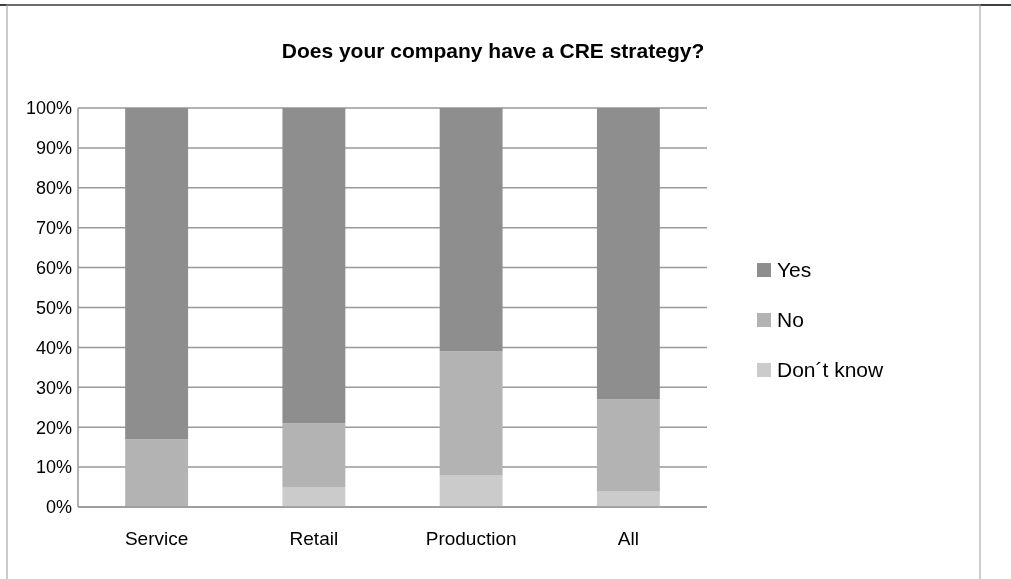 This screenshot has width=1011, height=579. I want to click on y-tick-label: 50%, so click(53, 307).